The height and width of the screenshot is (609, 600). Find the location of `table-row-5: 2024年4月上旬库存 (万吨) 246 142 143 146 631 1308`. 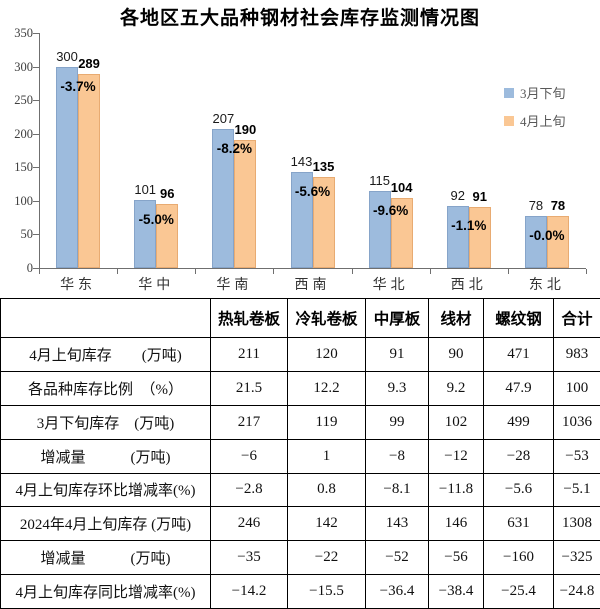

table-row-5: 2024年4月上旬库存 (万吨) 246 142 143 146 631 1308 is located at coordinates (300, 524).